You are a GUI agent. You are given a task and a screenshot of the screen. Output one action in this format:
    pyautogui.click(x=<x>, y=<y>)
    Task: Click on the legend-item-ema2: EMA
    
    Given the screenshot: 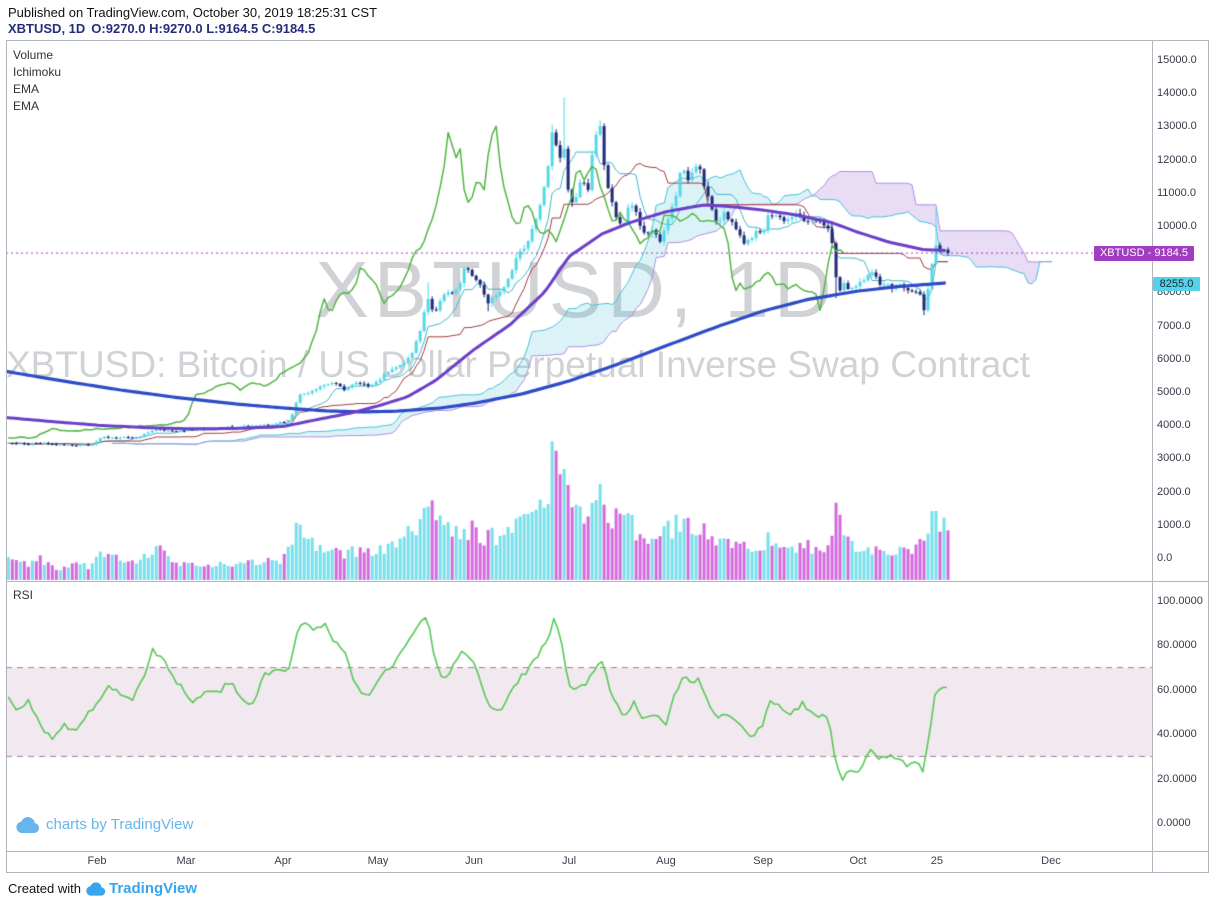 What is the action you would take?
    pyautogui.click(x=26, y=106)
    